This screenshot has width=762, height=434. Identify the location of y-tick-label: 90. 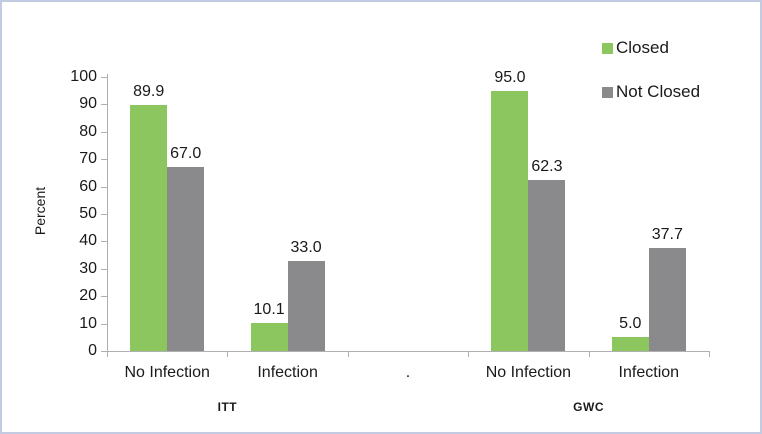
(88, 104).